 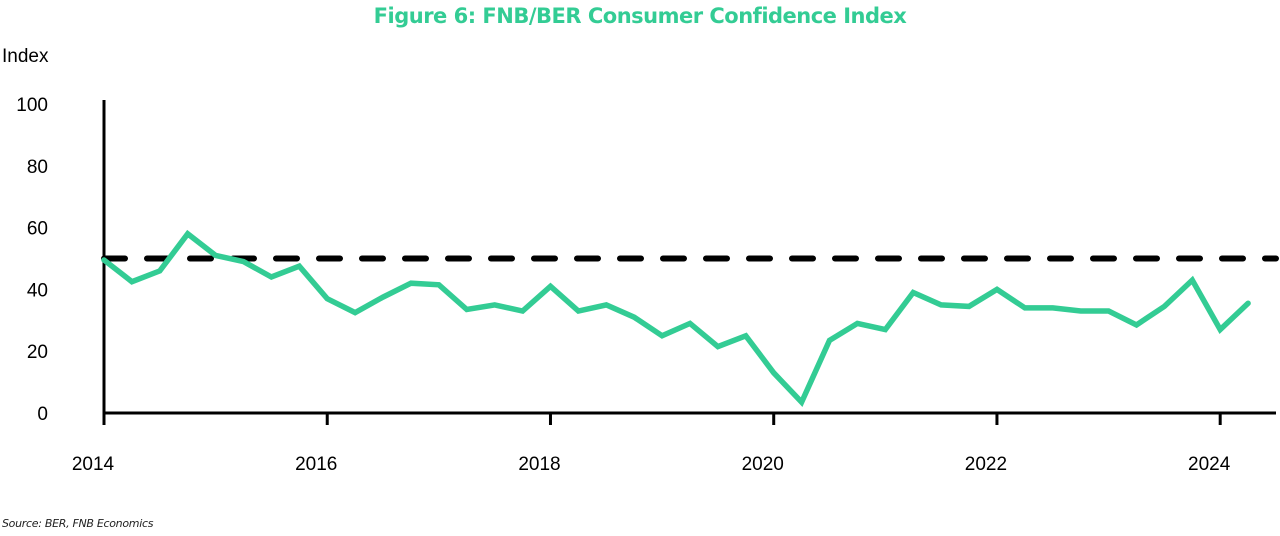 What do you see at coordinates (32, 105) in the screenshot?
I see `y-tick-label: 100` at bounding box center [32, 105].